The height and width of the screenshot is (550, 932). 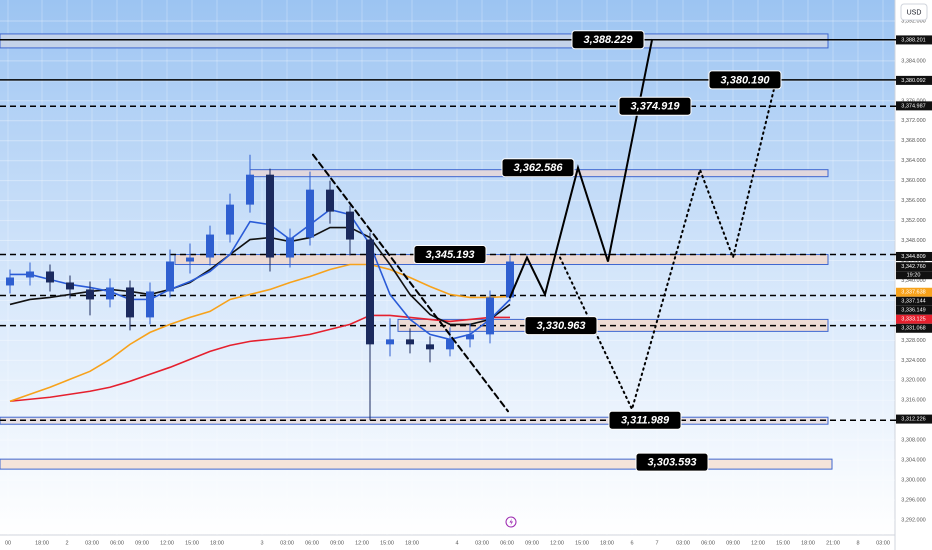 What do you see at coordinates (913, 201) in the screenshot?
I see `y-tick-label: 3,356.000` at bounding box center [913, 201].